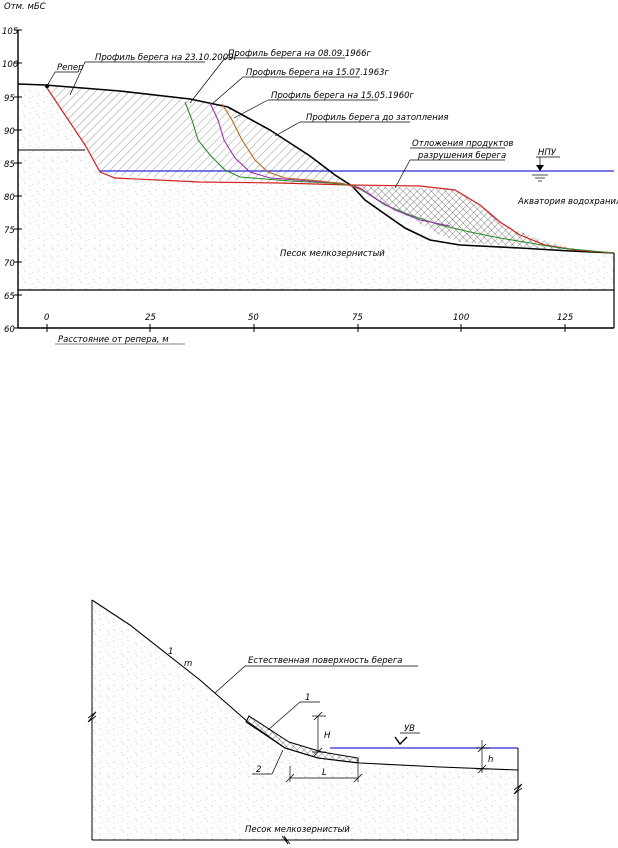 The width and height of the screenshot is (618, 848). I want to click on x-tick-label: 100, so click(461, 318).